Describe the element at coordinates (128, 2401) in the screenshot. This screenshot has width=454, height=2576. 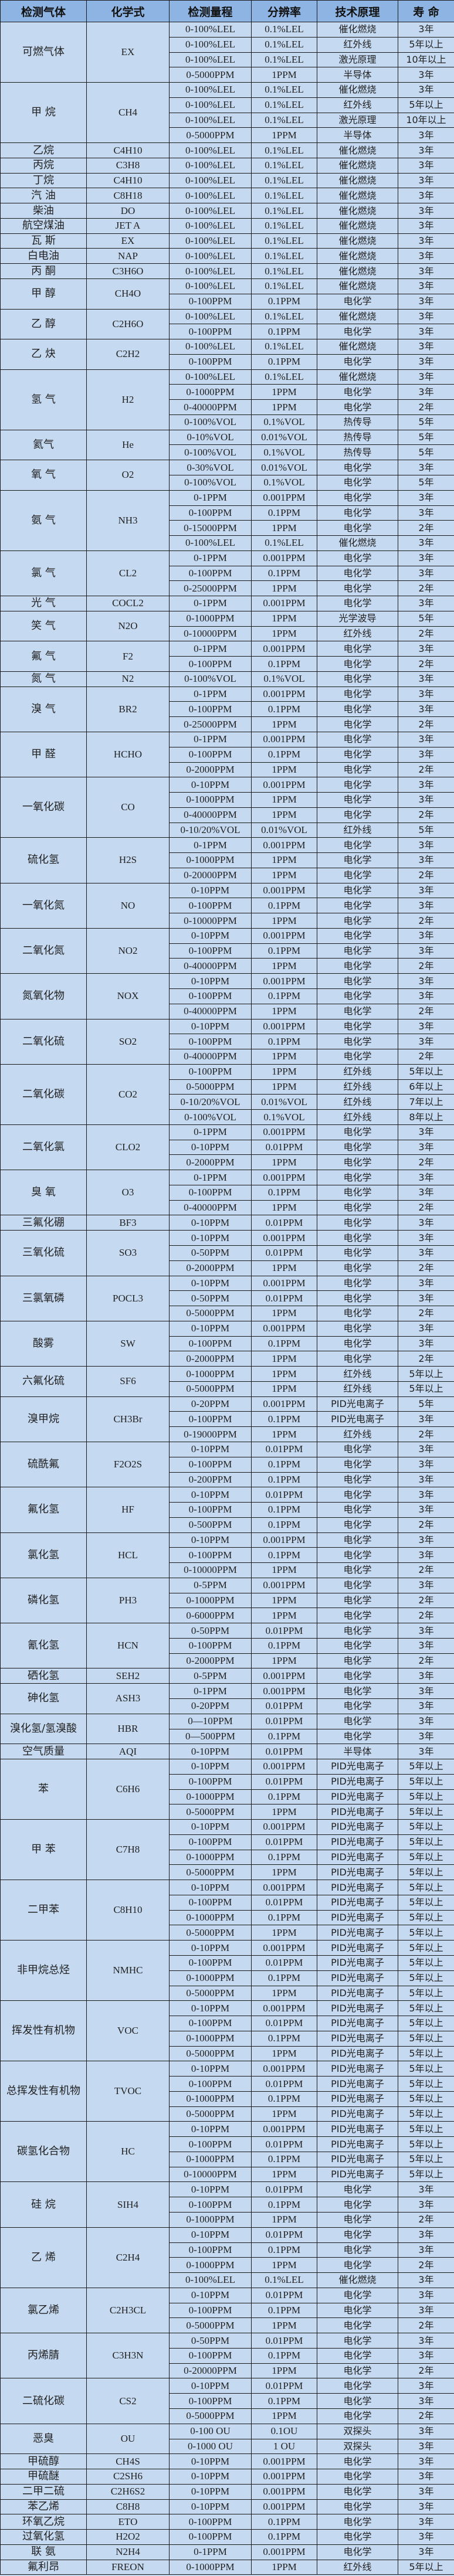
I see `formula-cell: CS2` at that location.